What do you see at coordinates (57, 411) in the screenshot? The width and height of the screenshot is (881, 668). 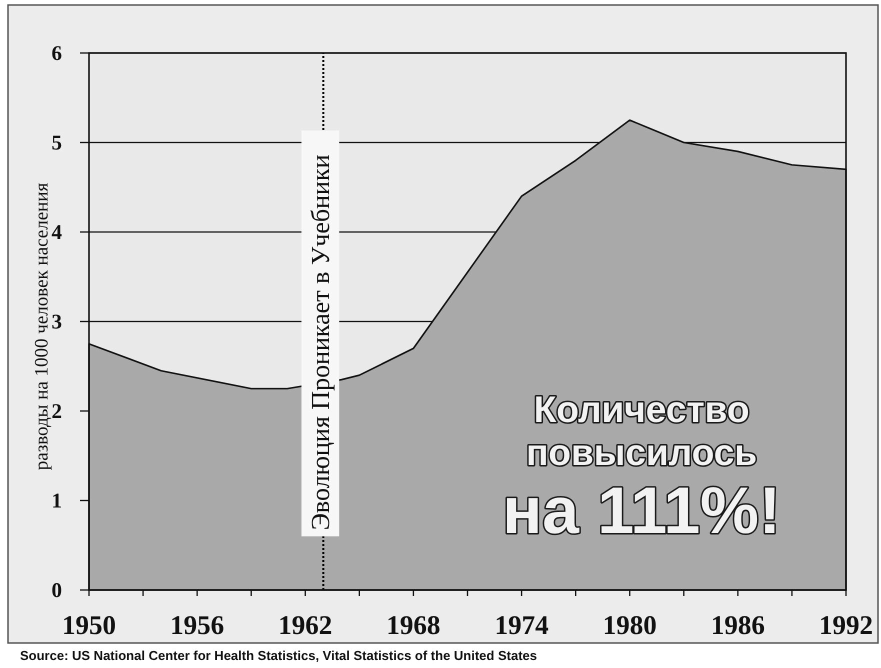 I see `y-tick-label: 2` at bounding box center [57, 411].